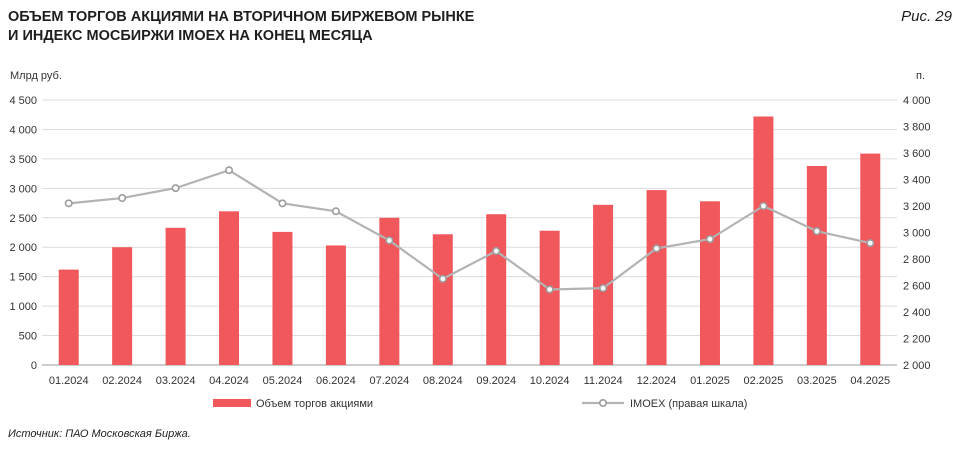  What do you see at coordinates (817, 381) in the screenshot?
I see `x-tick-label: 03.2025` at bounding box center [817, 381].